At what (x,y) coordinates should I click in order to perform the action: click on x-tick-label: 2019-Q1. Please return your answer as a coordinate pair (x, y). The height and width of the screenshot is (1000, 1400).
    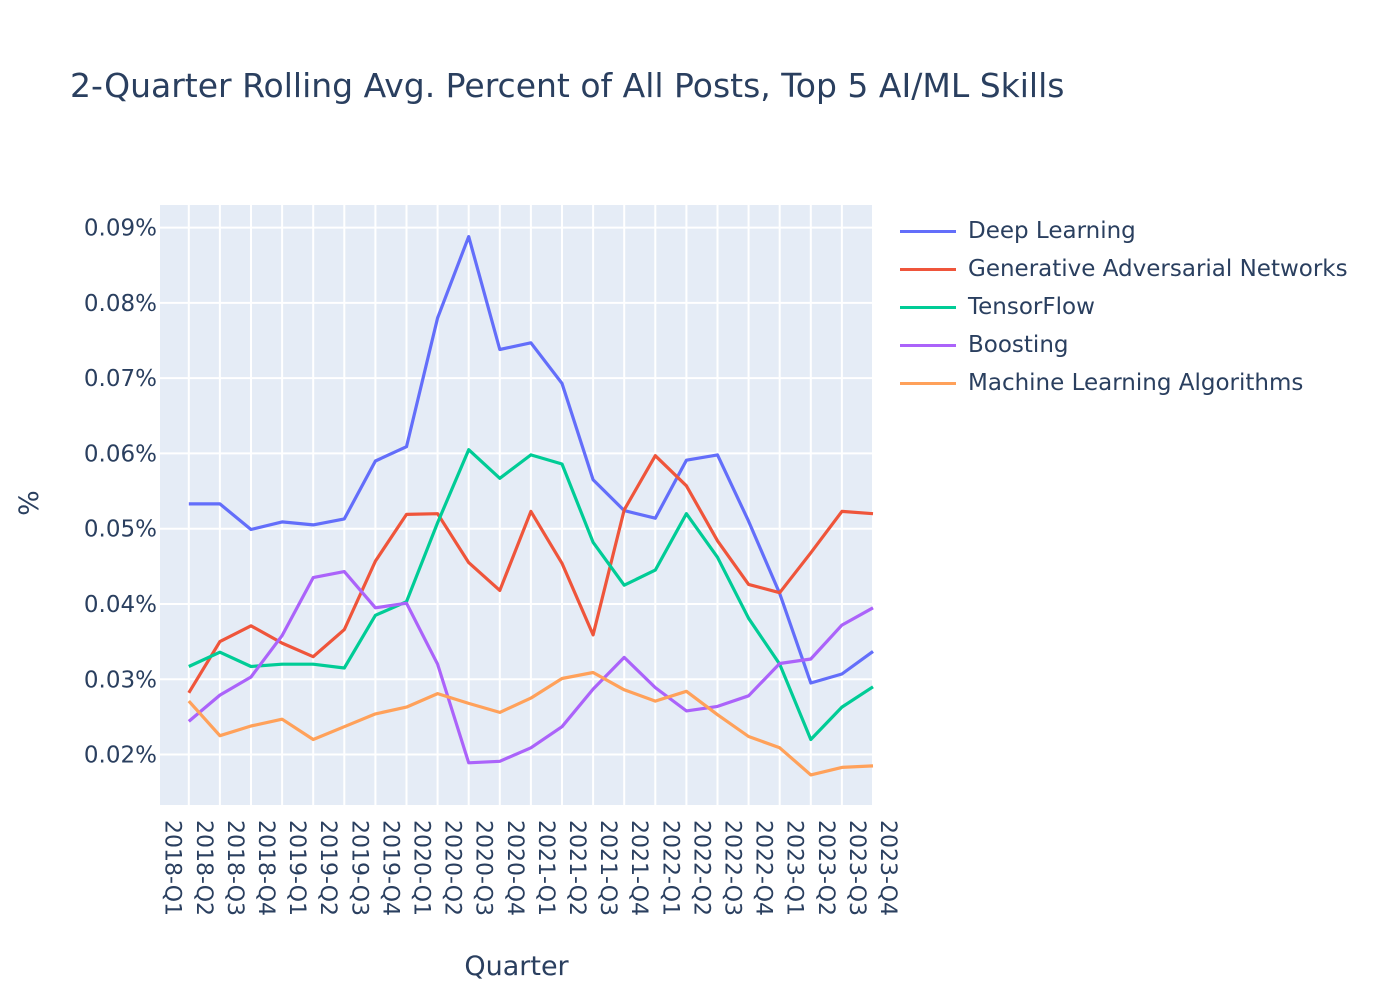
    Looking at the image, I should click on (296, 868).